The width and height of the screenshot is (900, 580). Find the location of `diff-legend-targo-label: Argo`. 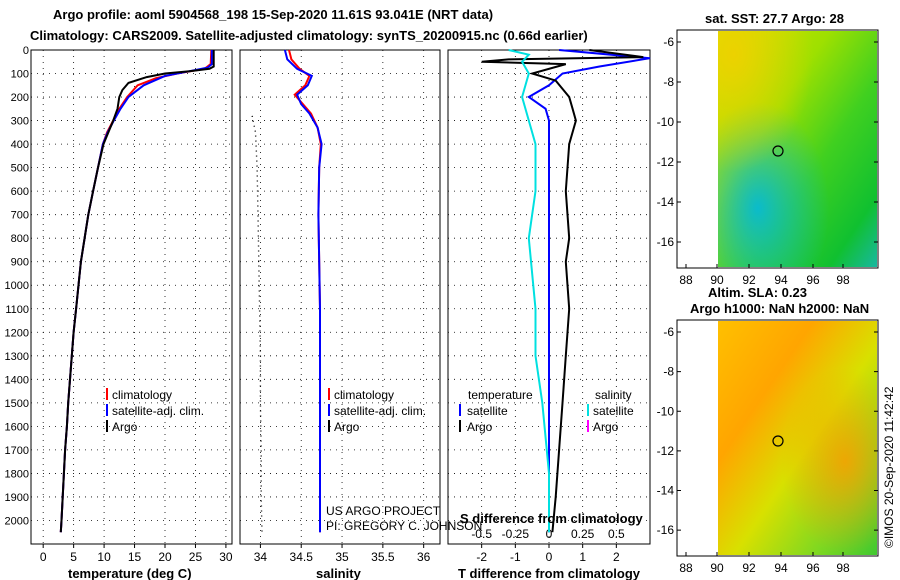

diff-legend-targo-label: Argo is located at coordinates (480, 427).